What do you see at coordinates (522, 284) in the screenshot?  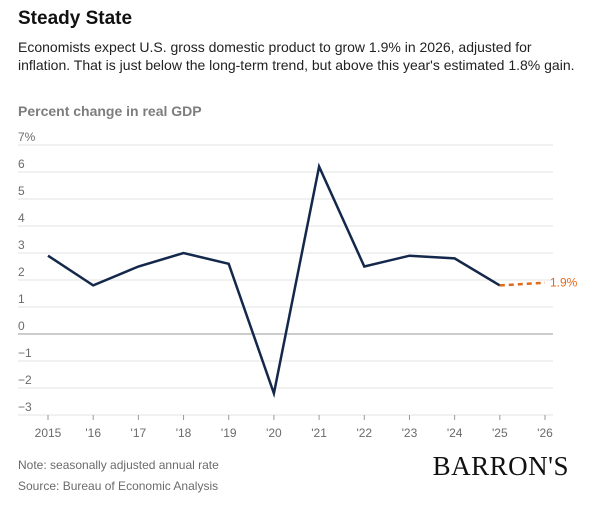 I see `forecast-series-line` at bounding box center [522, 284].